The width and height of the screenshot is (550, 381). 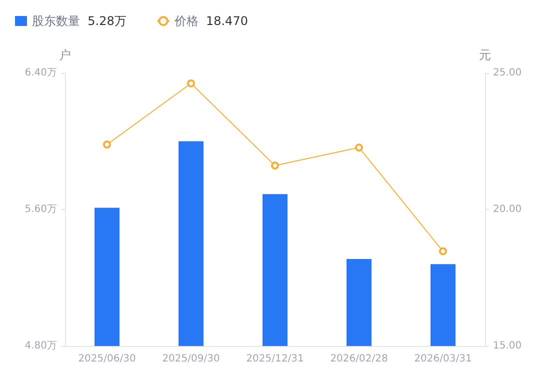 What do you see at coordinates (40, 73) in the screenshot?
I see `y-tick-label: 6.40万` at bounding box center [40, 73].